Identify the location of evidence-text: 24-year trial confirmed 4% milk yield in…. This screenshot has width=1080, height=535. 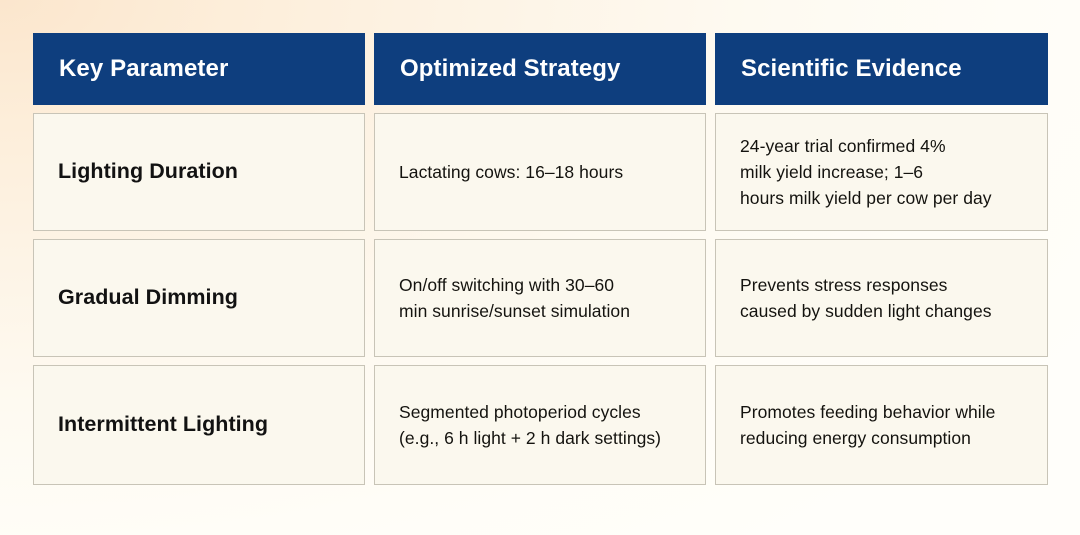
(866, 172).